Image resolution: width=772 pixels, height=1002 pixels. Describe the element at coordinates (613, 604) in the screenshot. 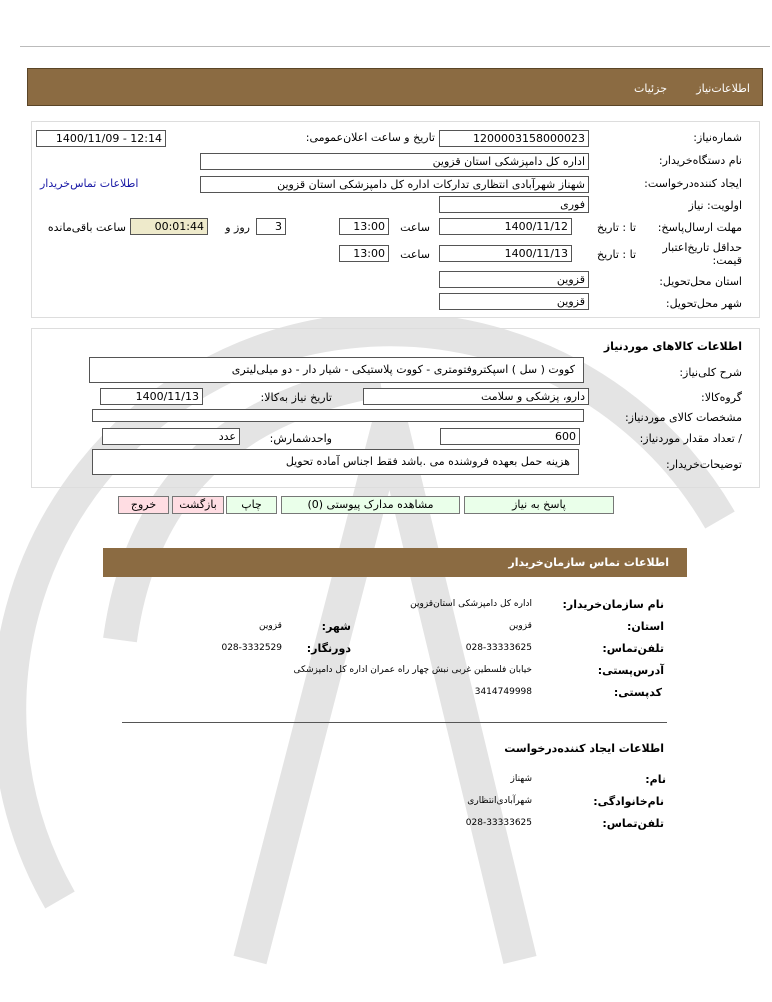

I see `org-label: نام سازمان‌خریدار:` at that location.